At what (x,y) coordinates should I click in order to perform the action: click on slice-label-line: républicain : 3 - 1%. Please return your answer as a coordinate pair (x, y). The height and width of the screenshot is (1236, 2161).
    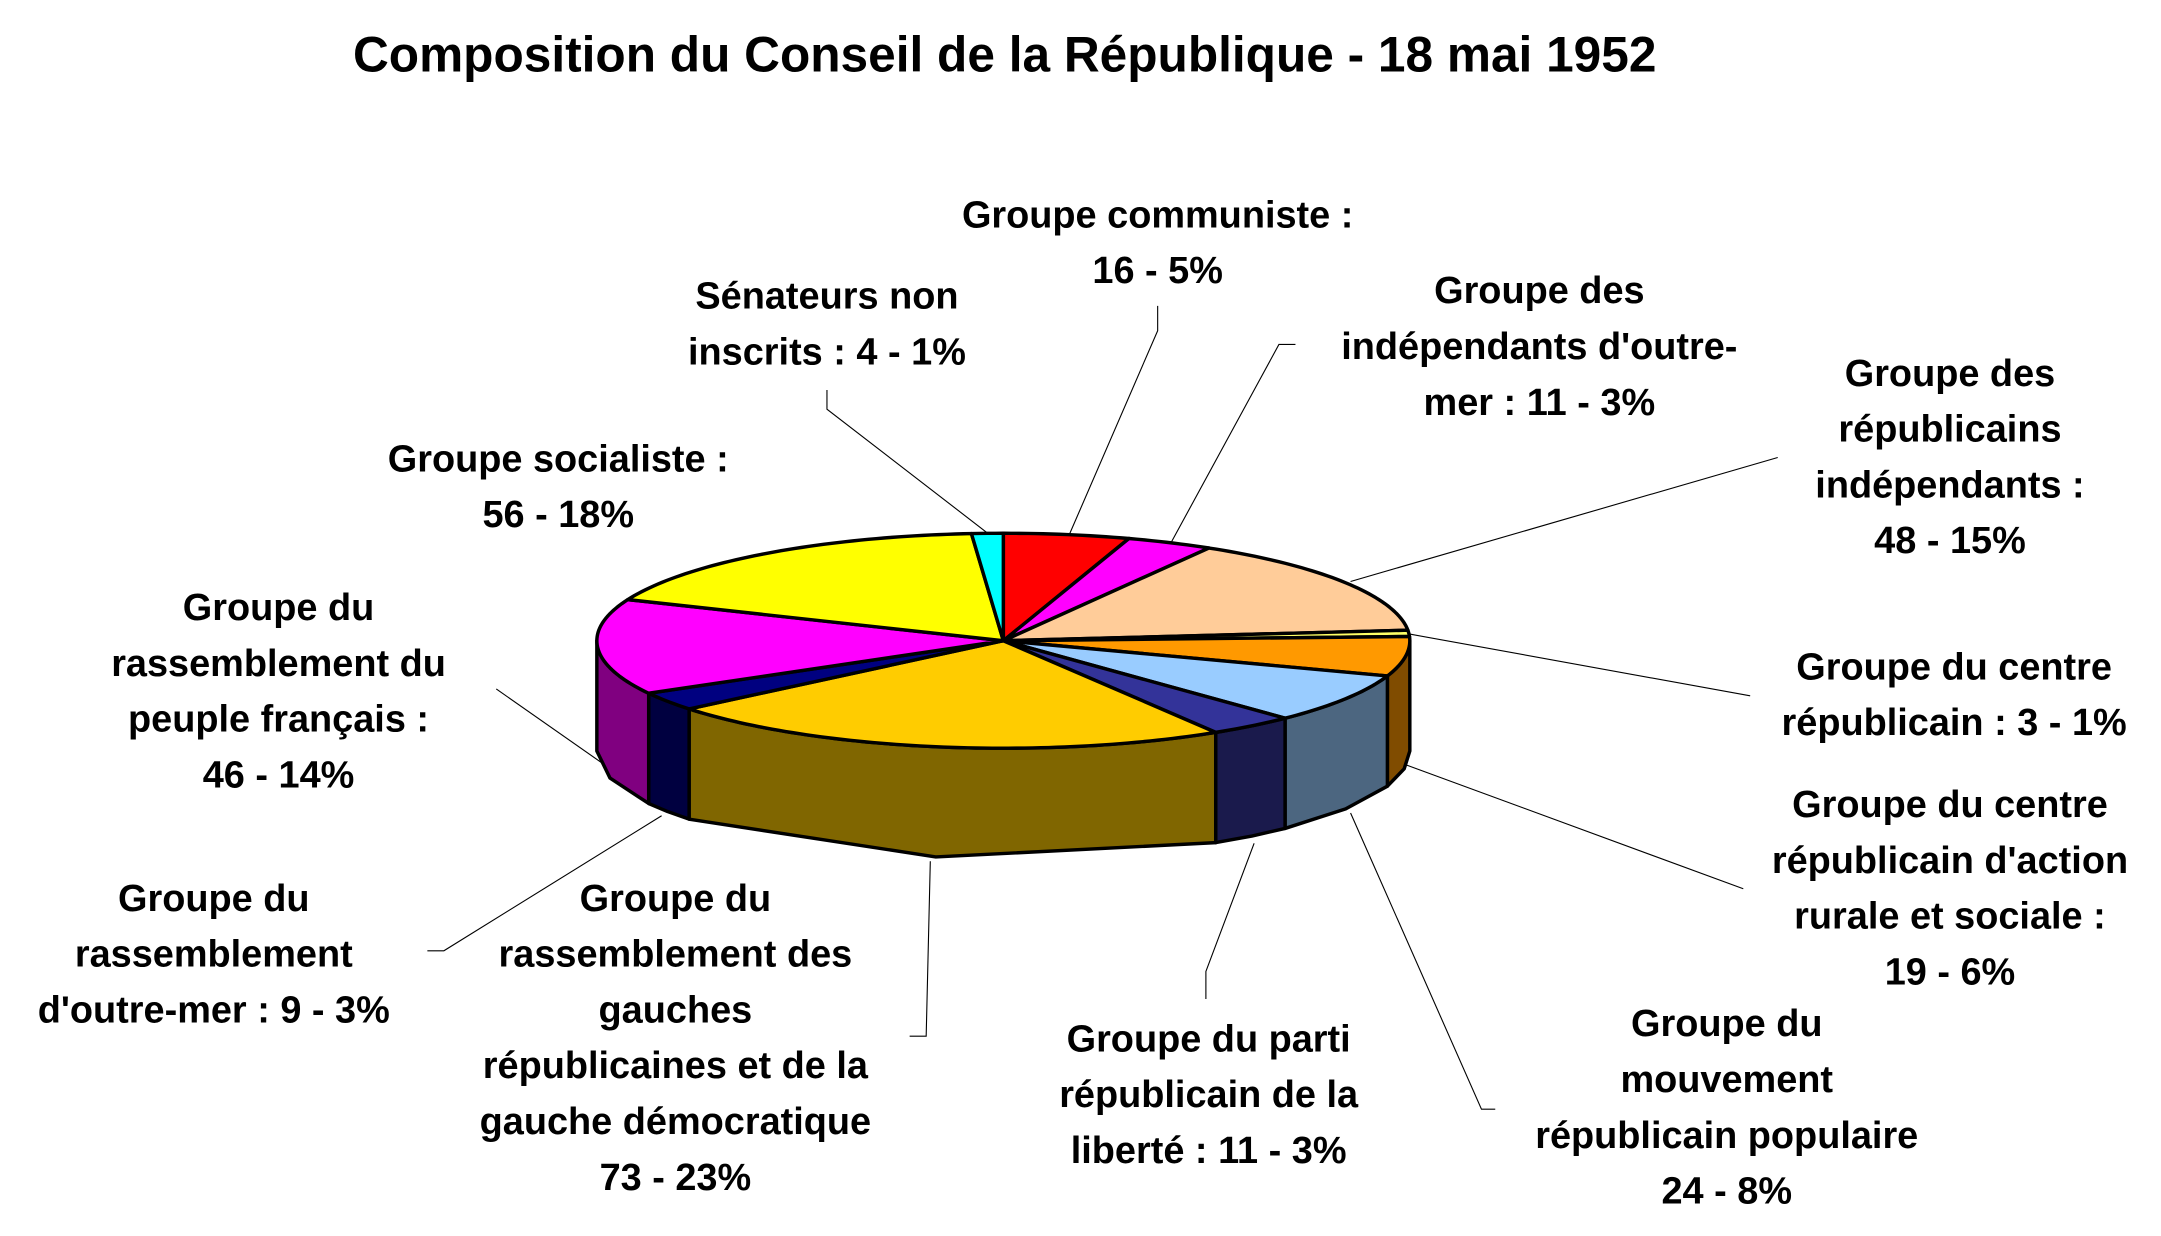
    Looking at the image, I should click on (1954, 723).